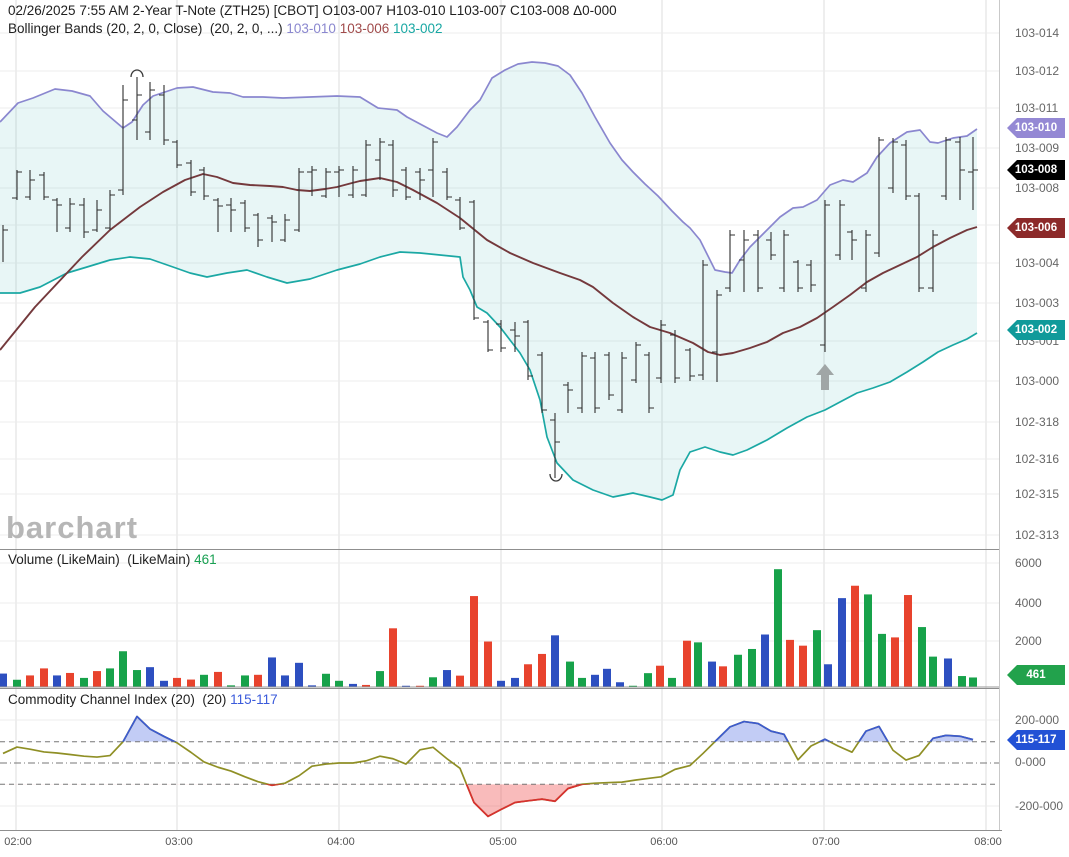 Image resolution: width=1069 pixels, height=857 pixels. Describe the element at coordinates (1036, 675) in the screenshot. I see `last-value-badge: 461` at that location.